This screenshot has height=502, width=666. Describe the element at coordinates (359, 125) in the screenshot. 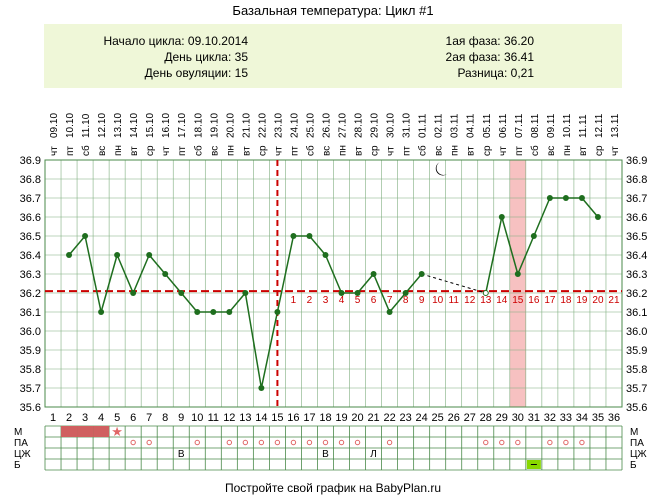

I see `date-label: 28.10` at that location.